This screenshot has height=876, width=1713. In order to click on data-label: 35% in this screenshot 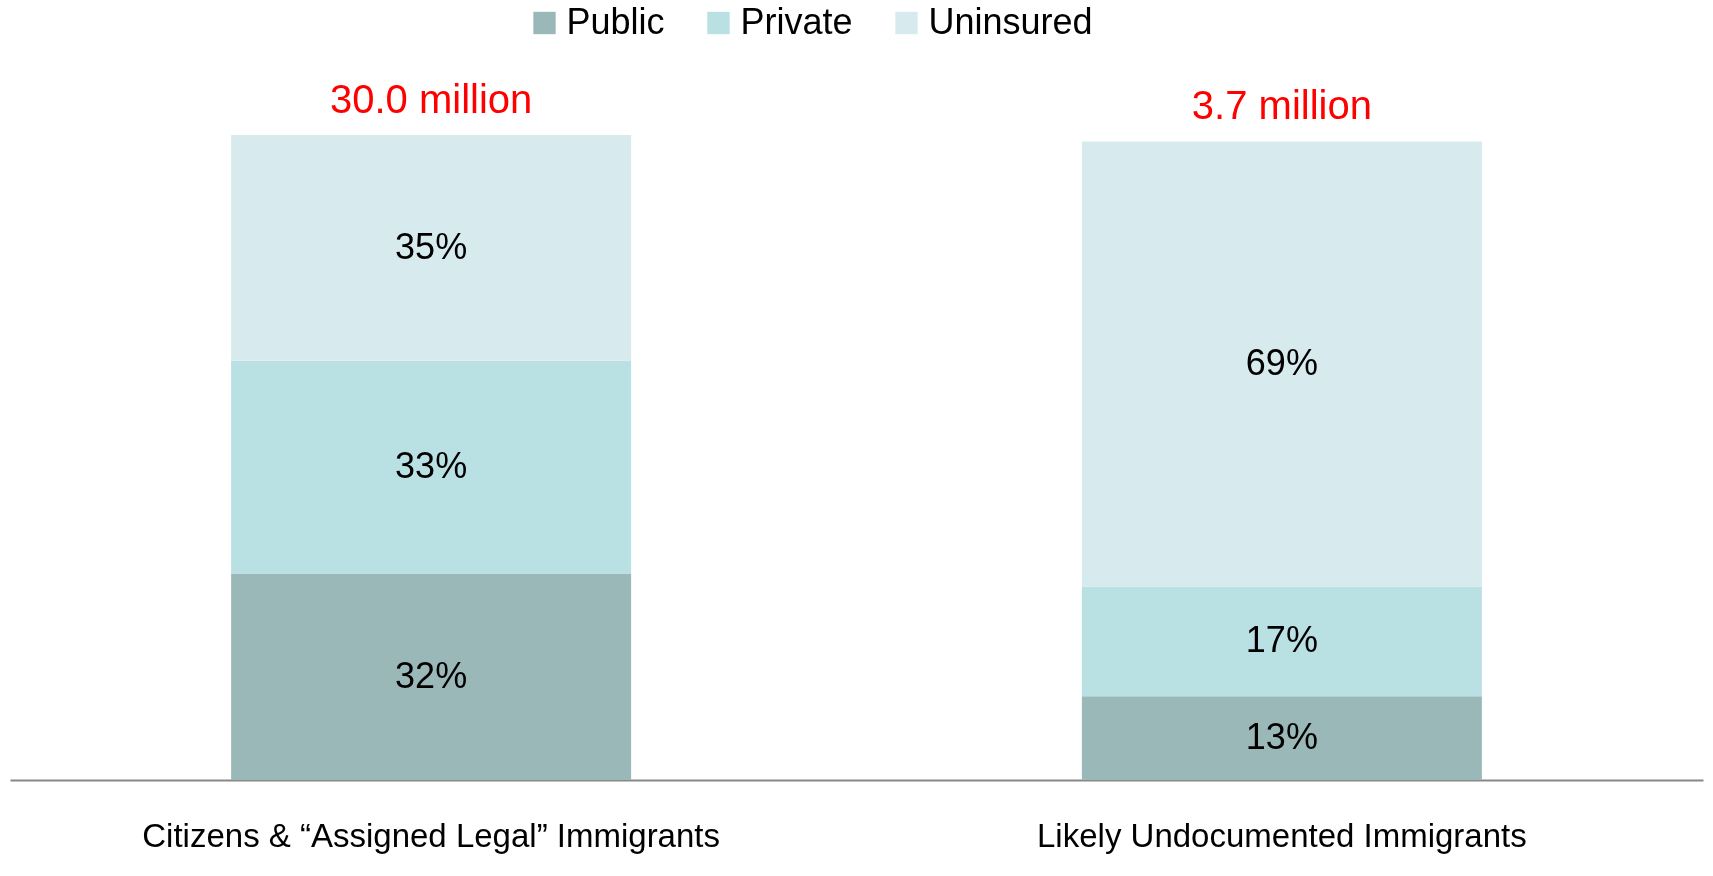, I will do `click(431, 246)`.